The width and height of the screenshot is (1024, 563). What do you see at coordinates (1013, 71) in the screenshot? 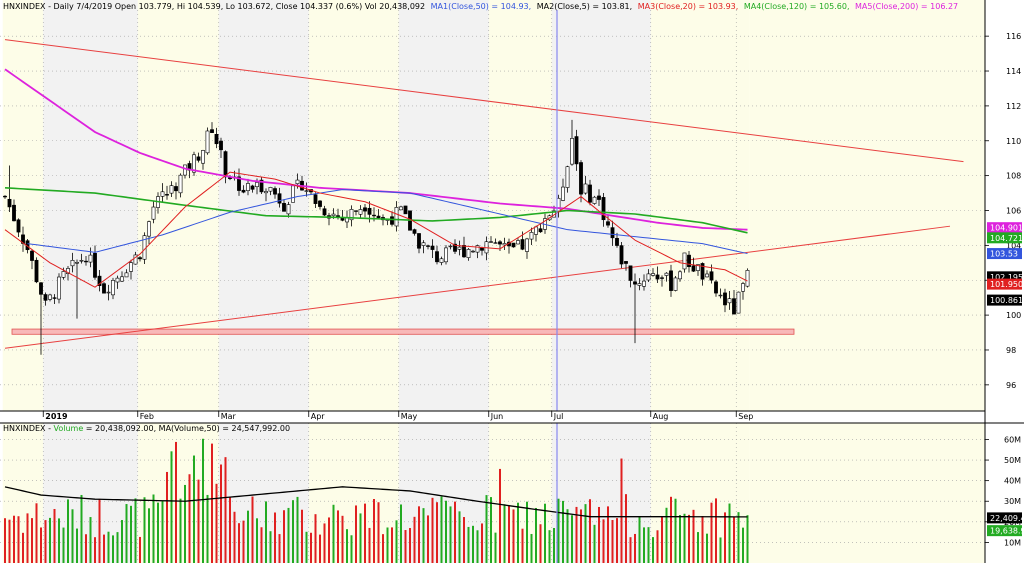
I see `price-tick-label-1: 114` at bounding box center [1013, 71].